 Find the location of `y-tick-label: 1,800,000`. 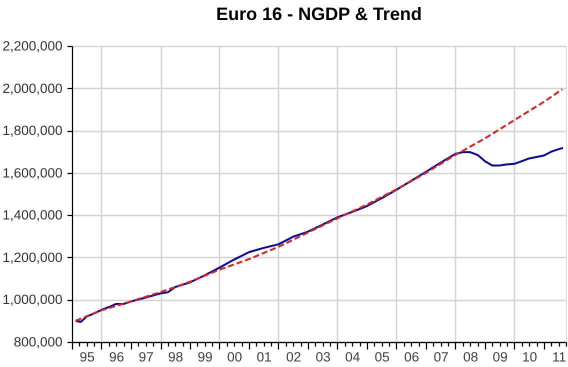

y-tick-label: 1,800,000 is located at coordinates (32, 130).